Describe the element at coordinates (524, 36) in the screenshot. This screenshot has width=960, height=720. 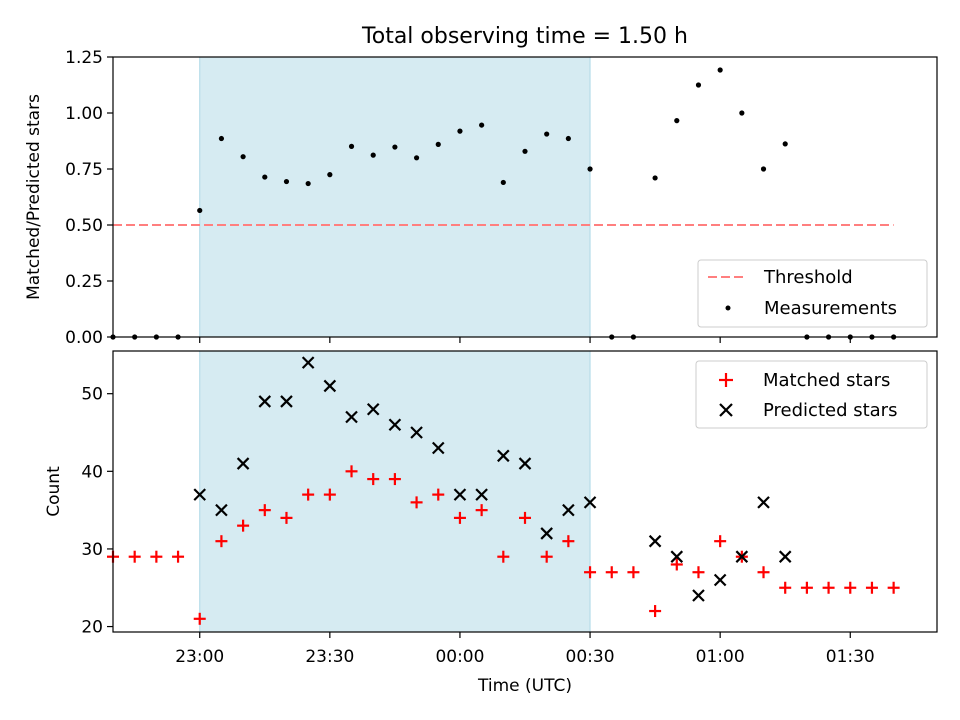
I see `chart-title: Total observing time = 1.50 h` at that location.